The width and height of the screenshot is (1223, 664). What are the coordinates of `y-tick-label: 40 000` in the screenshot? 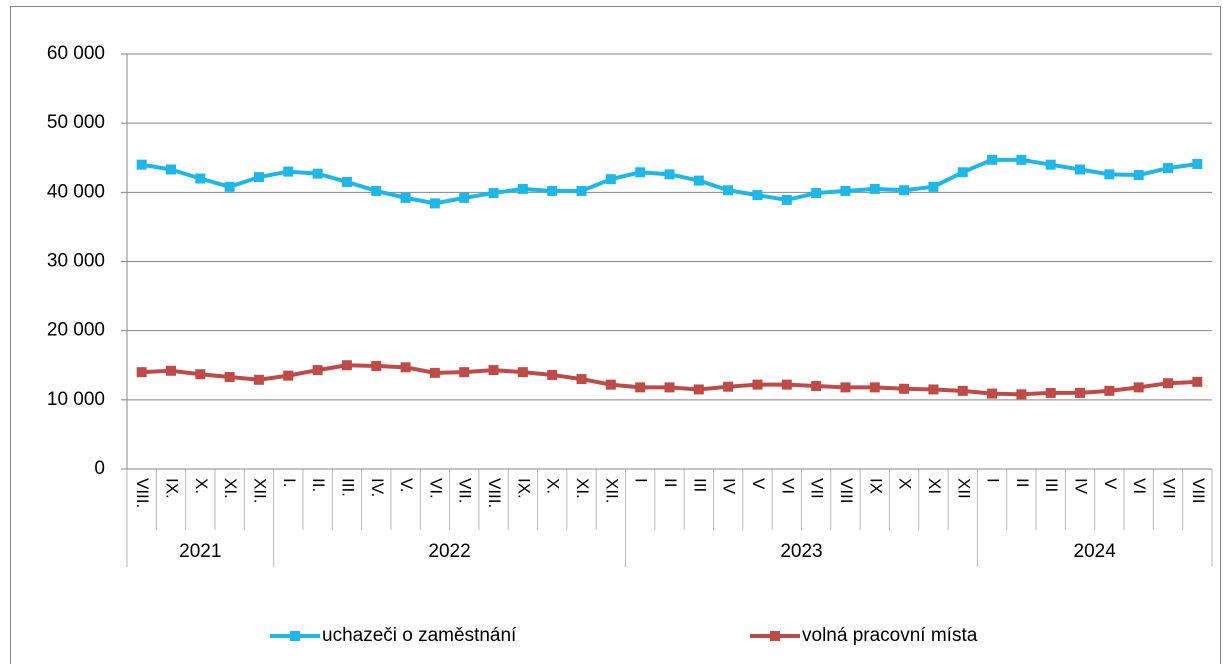 It's located at (76, 191).